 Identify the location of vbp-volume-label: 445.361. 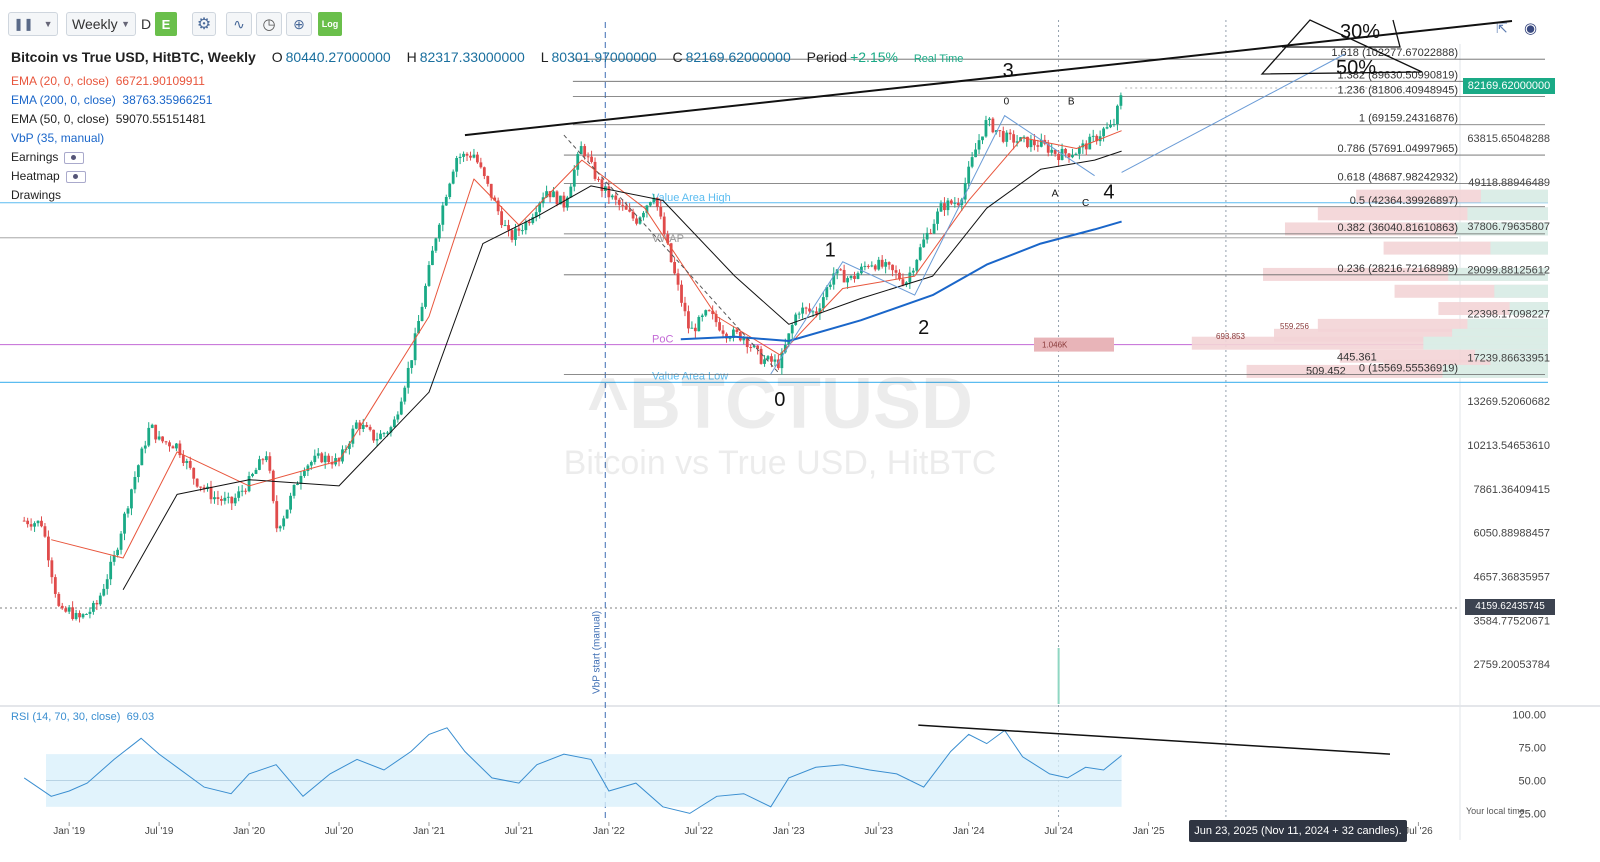
(1357, 358).